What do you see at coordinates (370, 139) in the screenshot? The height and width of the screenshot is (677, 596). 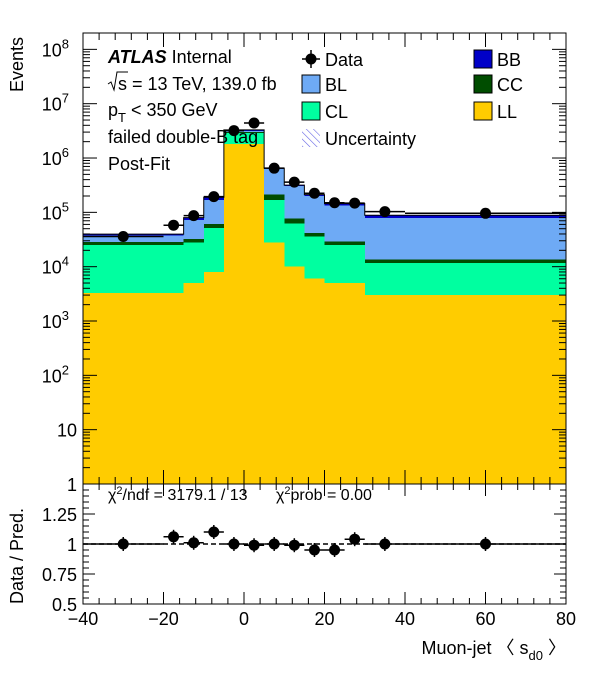 I see `legend-label: Uncertainty` at bounding box center [370, 139].